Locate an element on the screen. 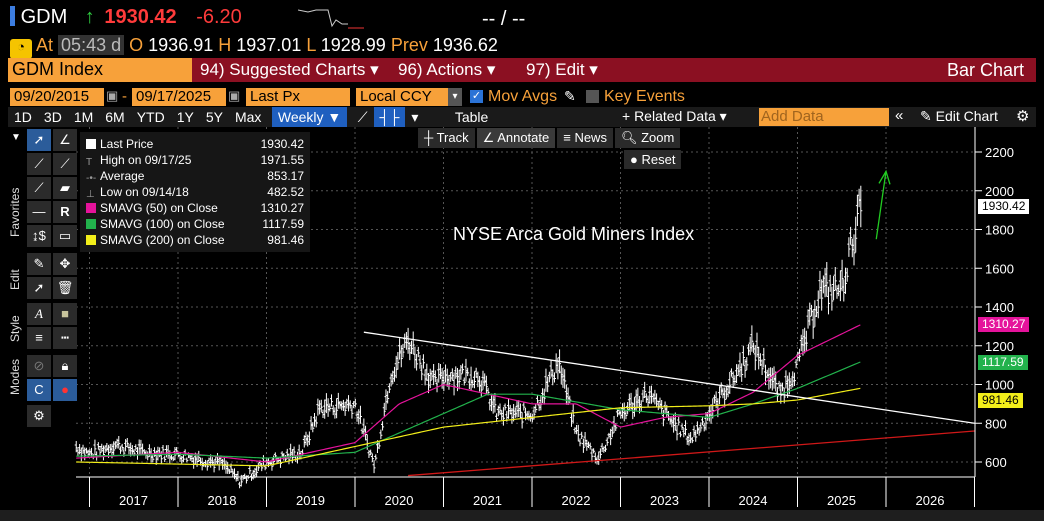 The height and width of the screenshot is (521, 1044). edit-tab: Edit is located at coordinates (15, 279).